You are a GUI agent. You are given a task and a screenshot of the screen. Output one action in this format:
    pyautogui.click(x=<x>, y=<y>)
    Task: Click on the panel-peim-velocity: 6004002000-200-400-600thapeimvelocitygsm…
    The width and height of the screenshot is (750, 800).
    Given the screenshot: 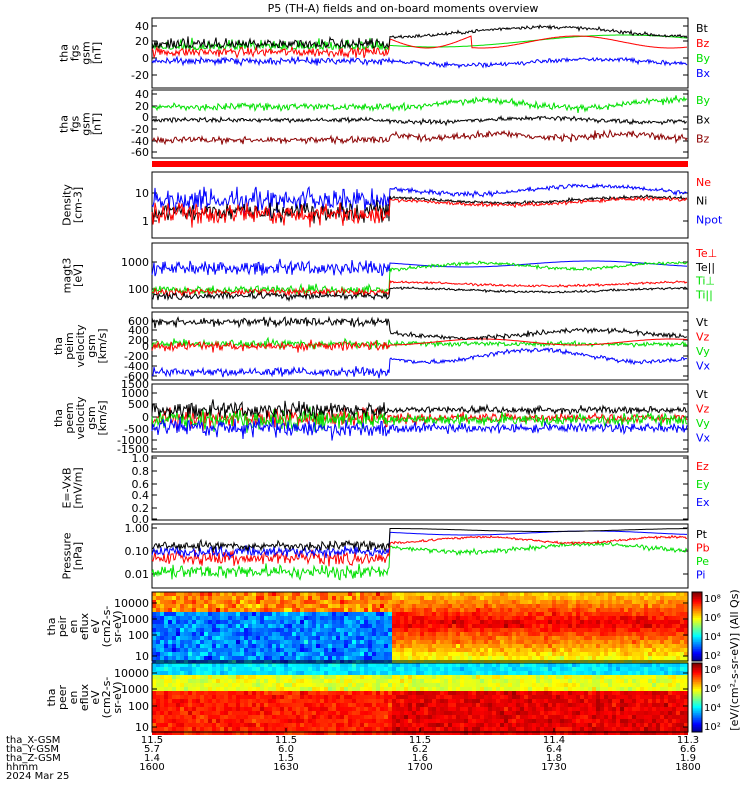 What is the action you would take?
    pyautogui.click(x=381, y=347)
    